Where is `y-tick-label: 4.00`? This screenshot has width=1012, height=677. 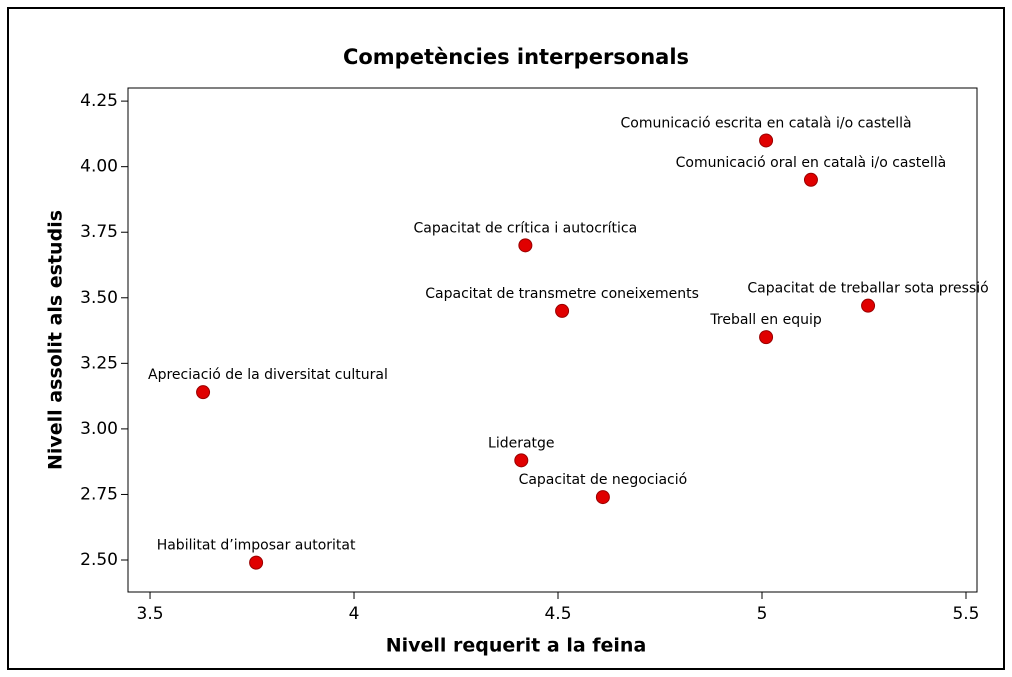
y-tick-label: 4.00 is located at coordinates (99, 167).